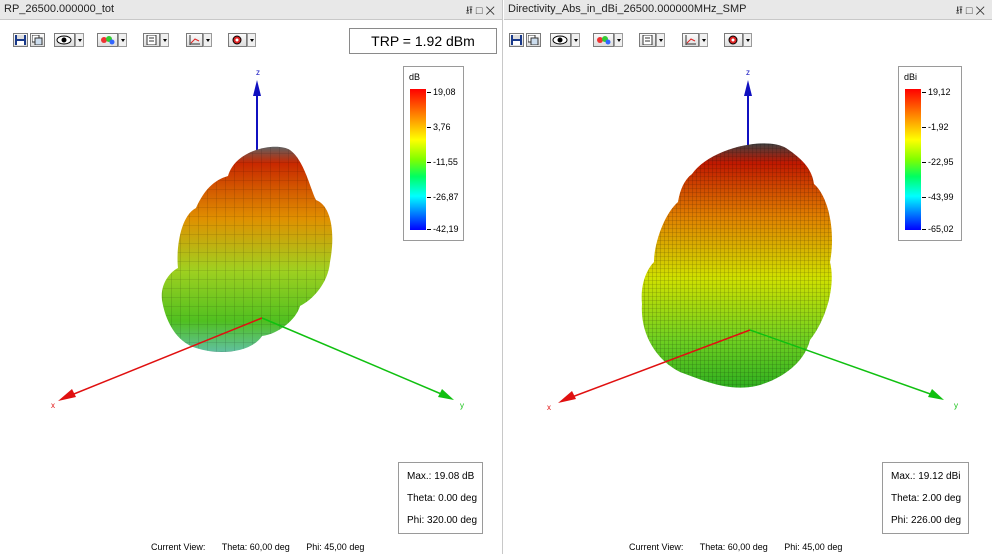  What do you see at coordinates (938, 197) in the screenshot?
I see `legend-tick: -43,99` at bounding box center [938, 197].